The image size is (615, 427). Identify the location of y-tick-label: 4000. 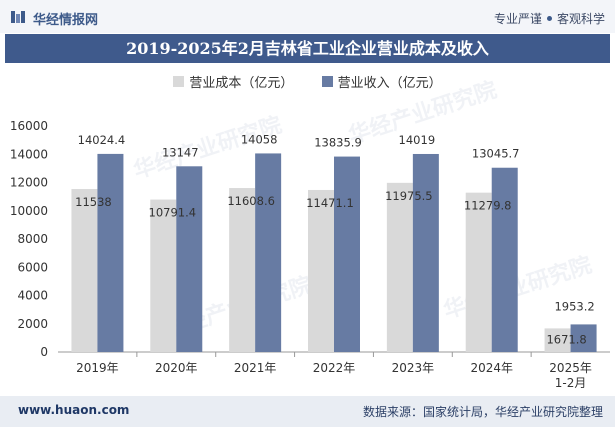
(32, 296).